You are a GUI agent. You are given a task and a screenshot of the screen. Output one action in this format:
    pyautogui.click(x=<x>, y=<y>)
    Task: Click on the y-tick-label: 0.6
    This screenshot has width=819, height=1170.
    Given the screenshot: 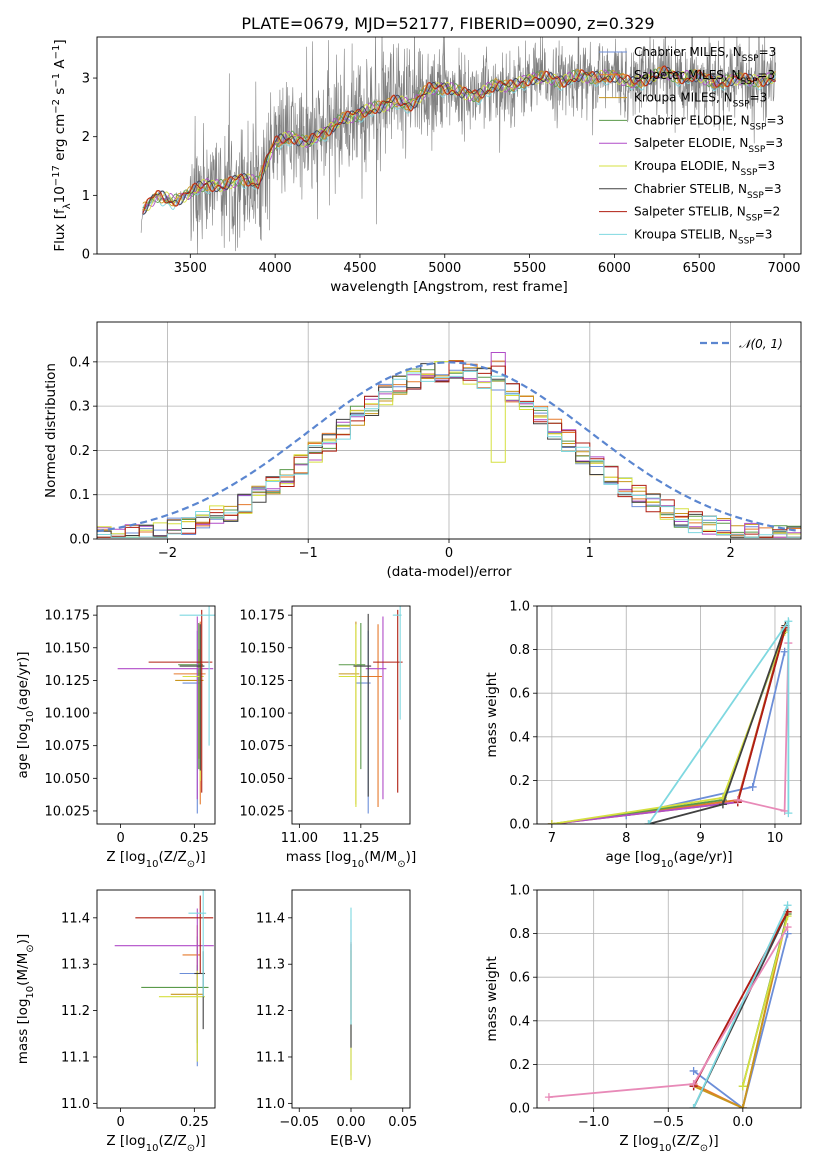 What is the action you would take?
    pyautogui.click(x=519, y=694)
    